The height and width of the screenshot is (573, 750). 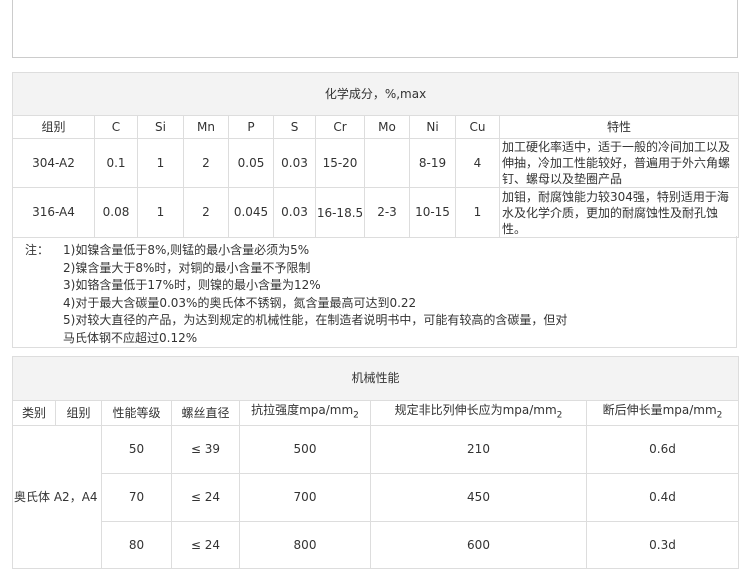 What do you see at coordinates (375, 378) in the screenshot?
I see `table-title: 机械性能` at bounding box center [375, 378].